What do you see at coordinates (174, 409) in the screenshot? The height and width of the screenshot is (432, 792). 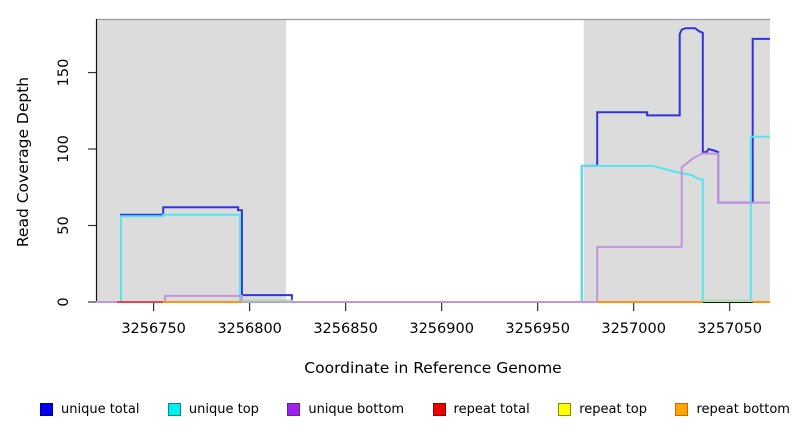 I see `legend-swatch-unique-top` at bounding box center [174, 409].